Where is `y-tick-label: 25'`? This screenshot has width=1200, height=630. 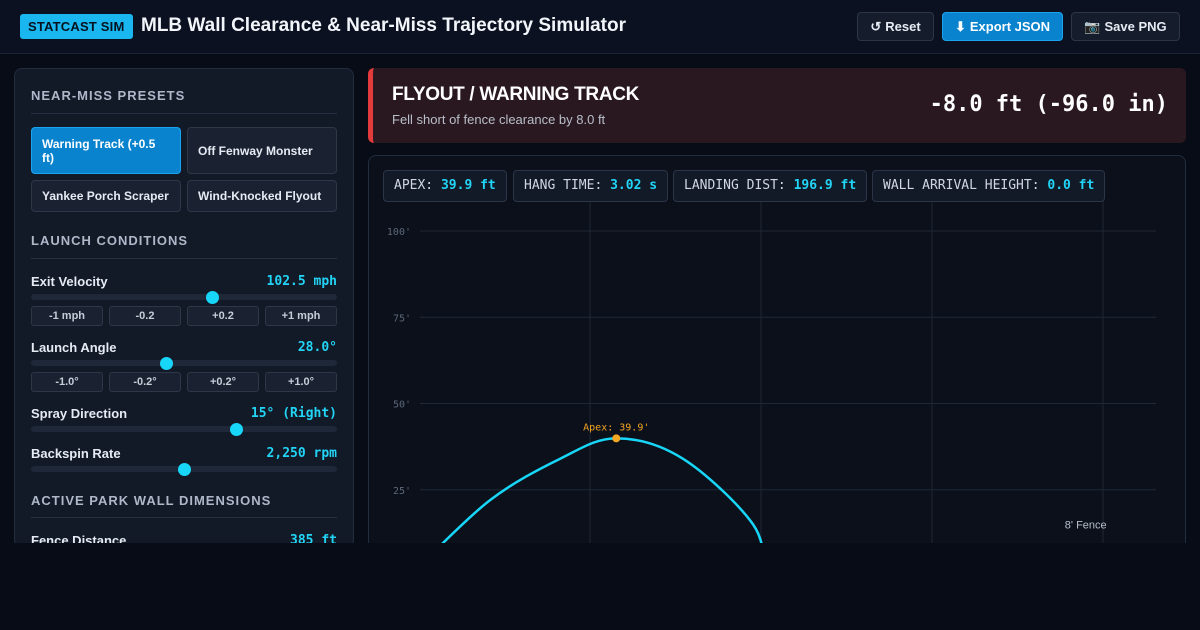
y-tick-label: 25' is located at coordinates (402, 491).